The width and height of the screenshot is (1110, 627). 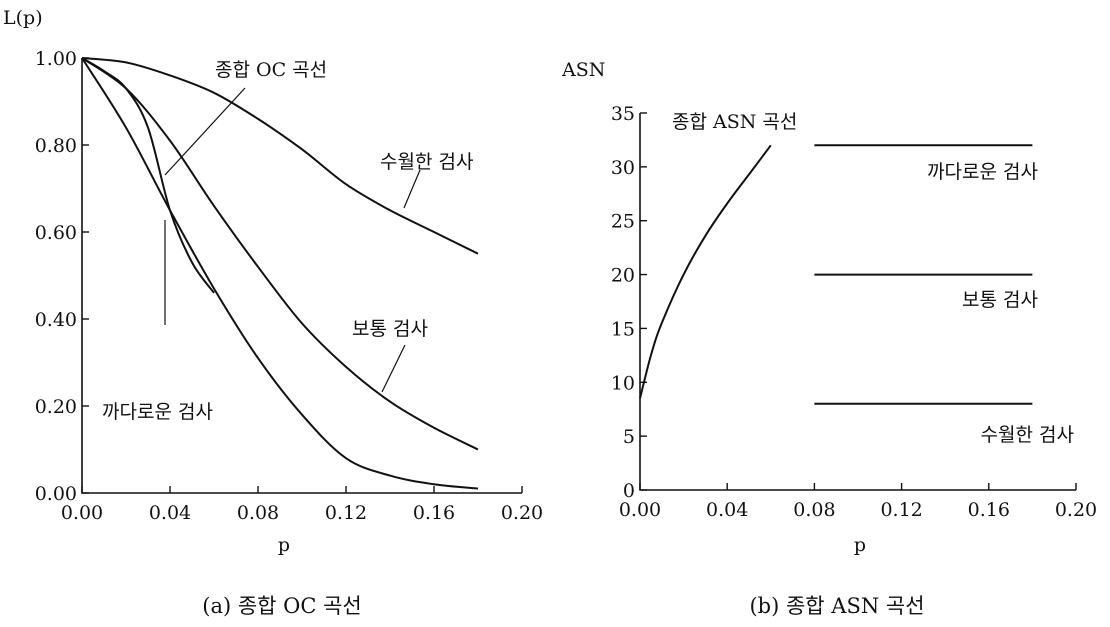 I want to click on a-xtick-label: 0.20, so click(x=522, y=513).